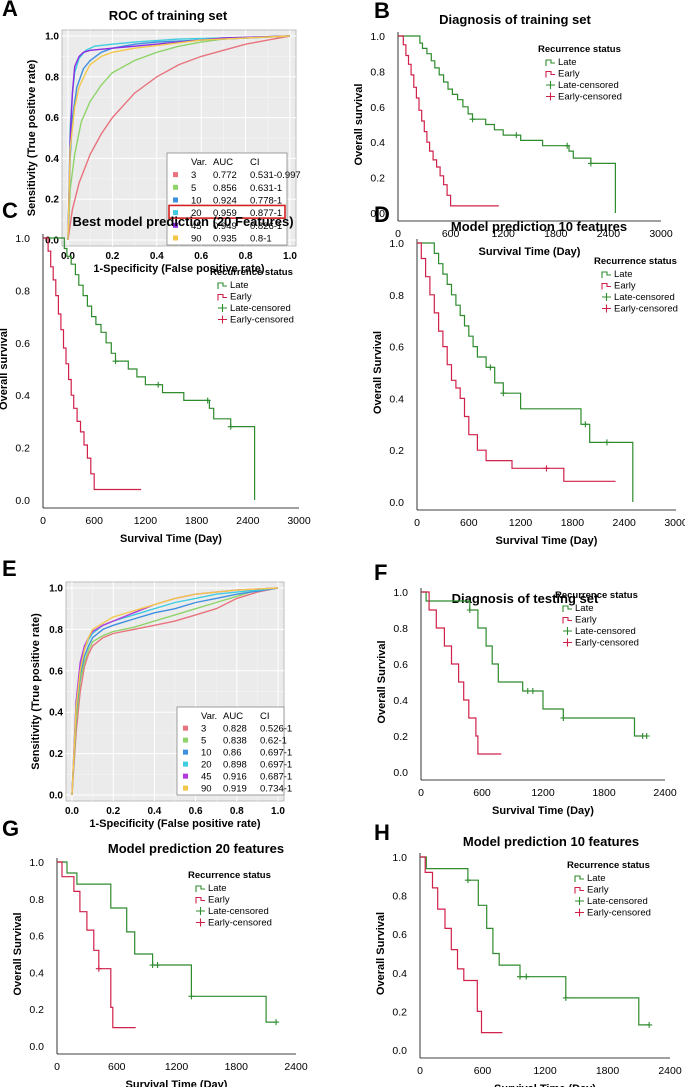 The image size is (685, 1087). Describe the element at coordinates (227, 211) in the screenshot. I see `legend-highlight-box` at that location.